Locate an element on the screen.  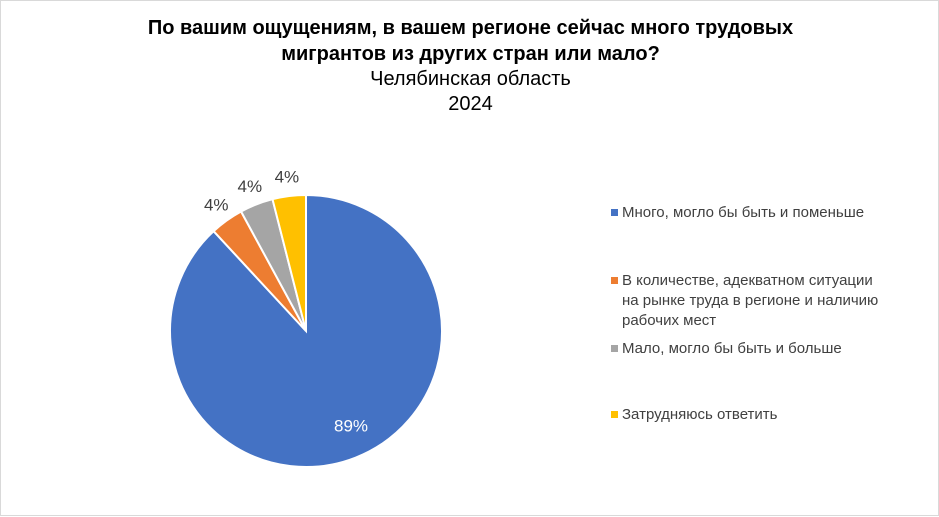
legend-label: В количестве, адекватном ситуации is located at coordinates (747, 280).